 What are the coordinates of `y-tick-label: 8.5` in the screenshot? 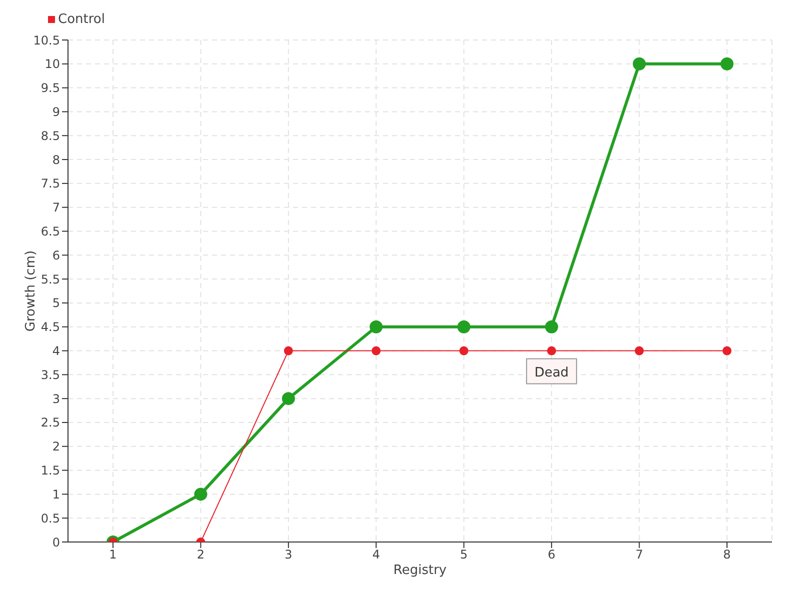 It's located at (50, 135).